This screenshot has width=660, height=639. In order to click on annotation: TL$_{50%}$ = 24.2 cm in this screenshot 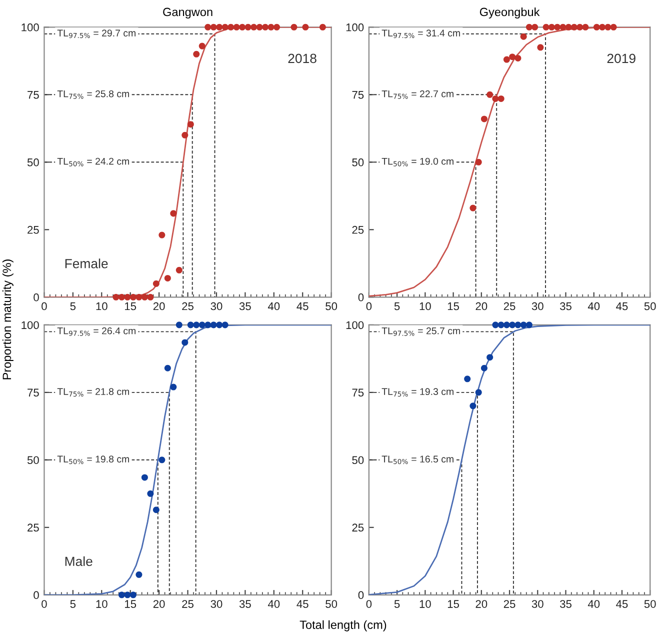, I will do `click(93, 162)`.